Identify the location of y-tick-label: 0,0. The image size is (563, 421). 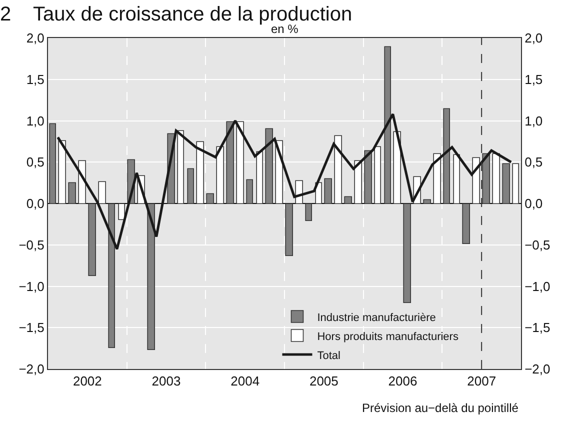
(35, 204).